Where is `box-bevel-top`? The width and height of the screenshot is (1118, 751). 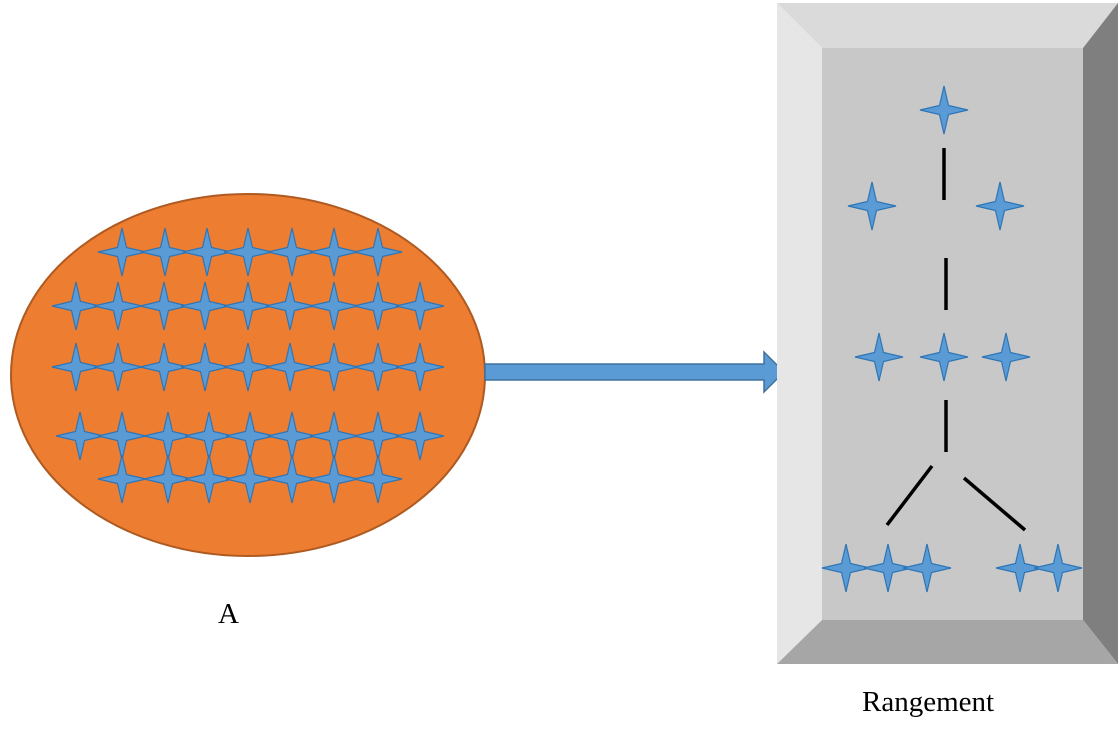
box-bevel-top is located at coordinates (947, 25).